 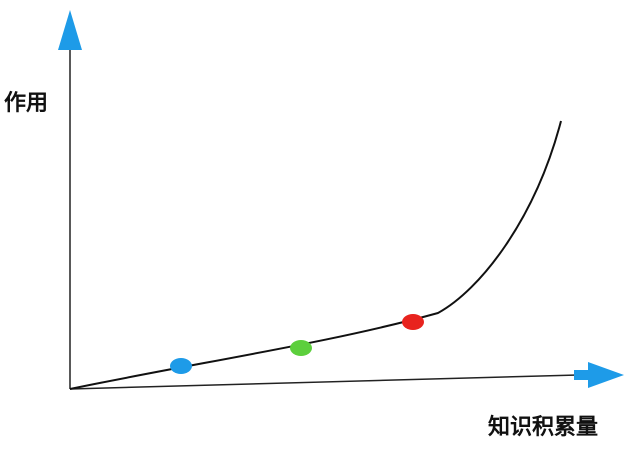 I want to click on red-marker, so click(x=413, y=322).